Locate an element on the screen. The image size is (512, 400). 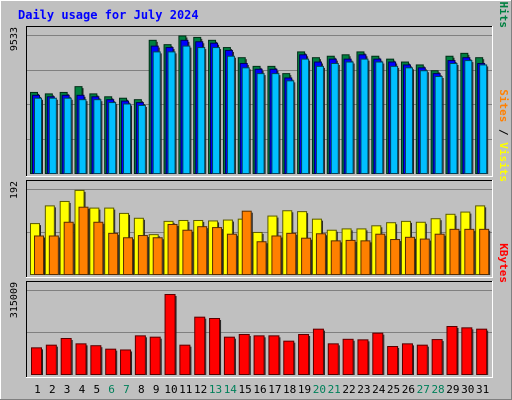
day-label-24: 24 is located at coordinates (379, 389).